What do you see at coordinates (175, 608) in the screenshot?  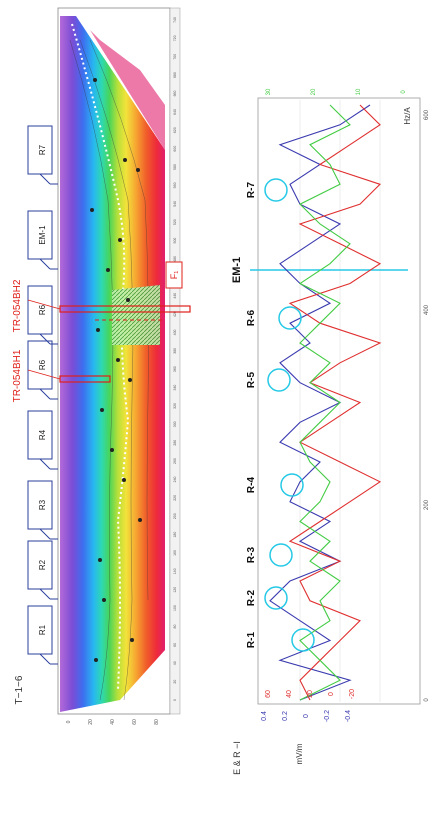 I see `profile-tick-label: 100` at bounding box center [175, 608].